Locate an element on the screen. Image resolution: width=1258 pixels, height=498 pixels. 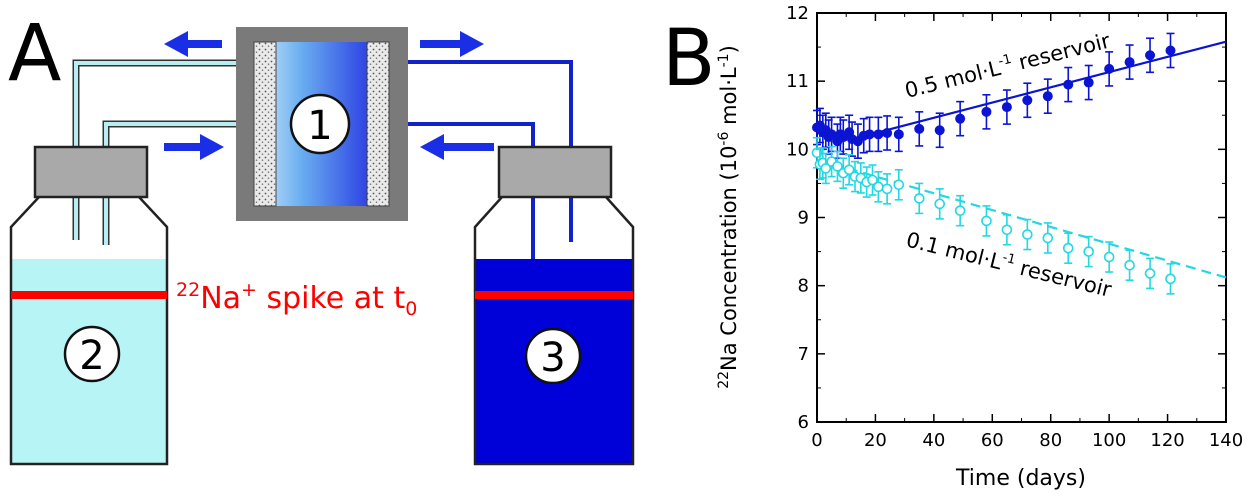
spike-isotope-mass: 22 is located at coordinates (188, 290).